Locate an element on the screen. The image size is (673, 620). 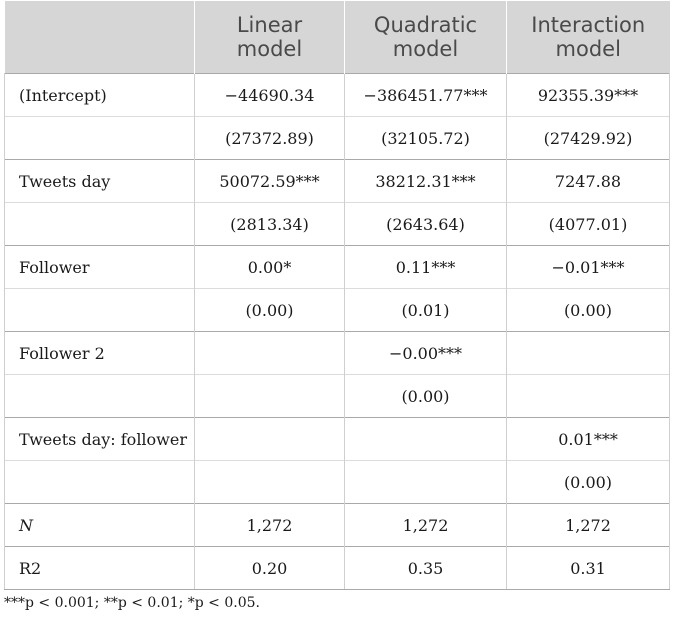
coef-cell: −0.00*** is located at coordinates (425, 353).